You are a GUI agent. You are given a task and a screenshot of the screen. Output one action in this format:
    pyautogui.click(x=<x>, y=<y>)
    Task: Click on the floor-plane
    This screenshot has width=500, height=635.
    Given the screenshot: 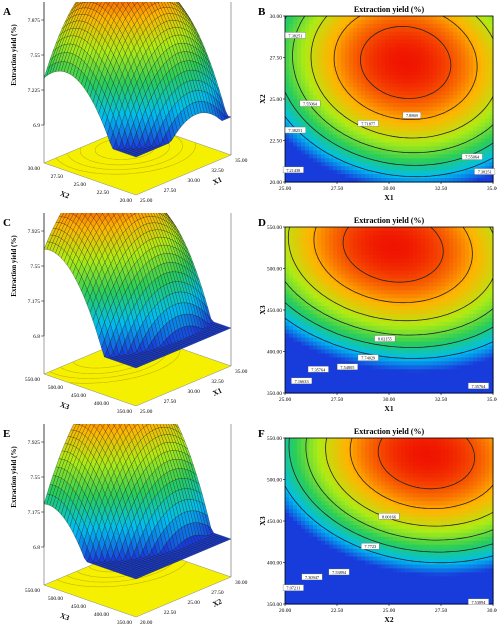 What is the action you would take?
    pyautogui.click(x=137, y=370)
    